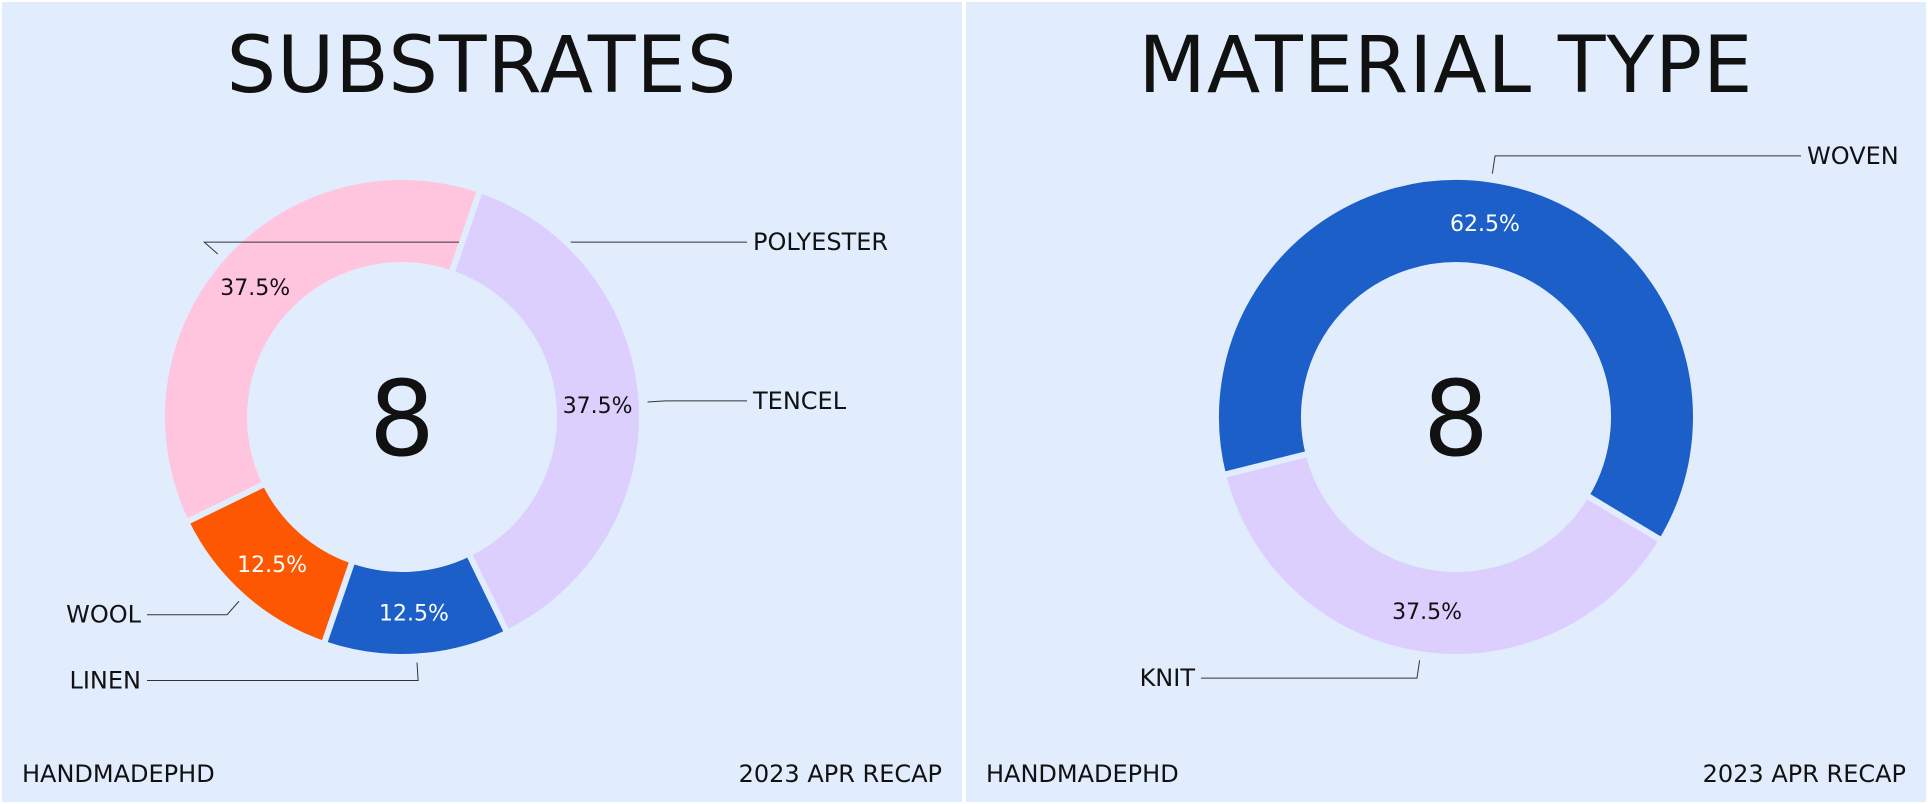 Image resolution: width=1928 pixels, height=804 pixels. What do you see at coordinates (482, 66) in the screenshot?
I see `chart-title: SUBSTRATES` at bounding box center [482, 66].